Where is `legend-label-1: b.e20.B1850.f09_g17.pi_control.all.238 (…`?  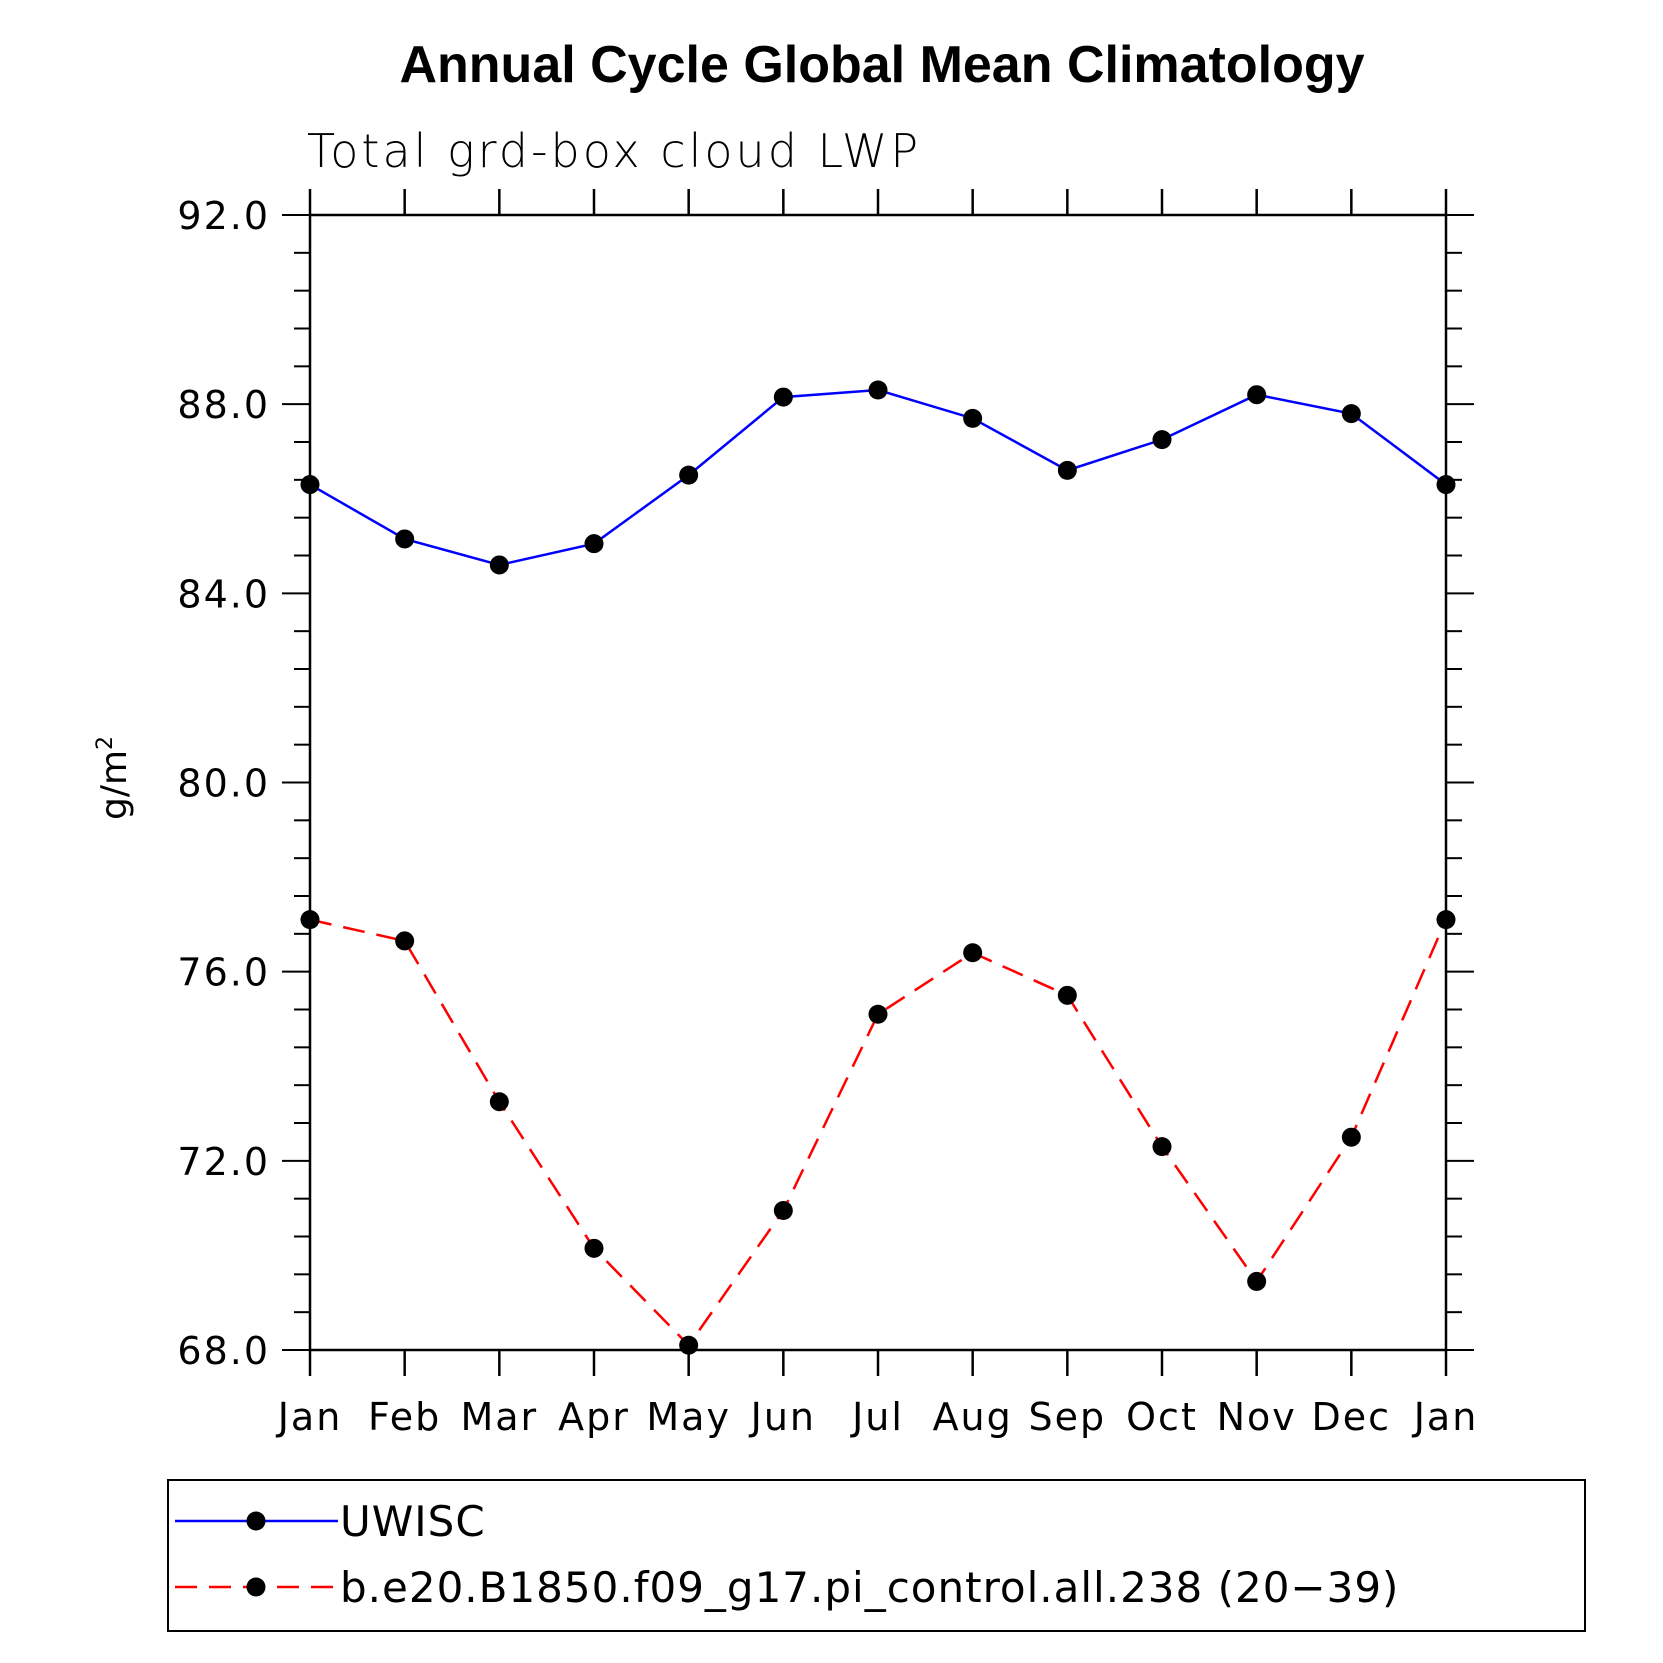 legend-label-1: b.e20.B1850.f09_g17.pi_control.all.238 (… is located at coordinates (869, 1587).